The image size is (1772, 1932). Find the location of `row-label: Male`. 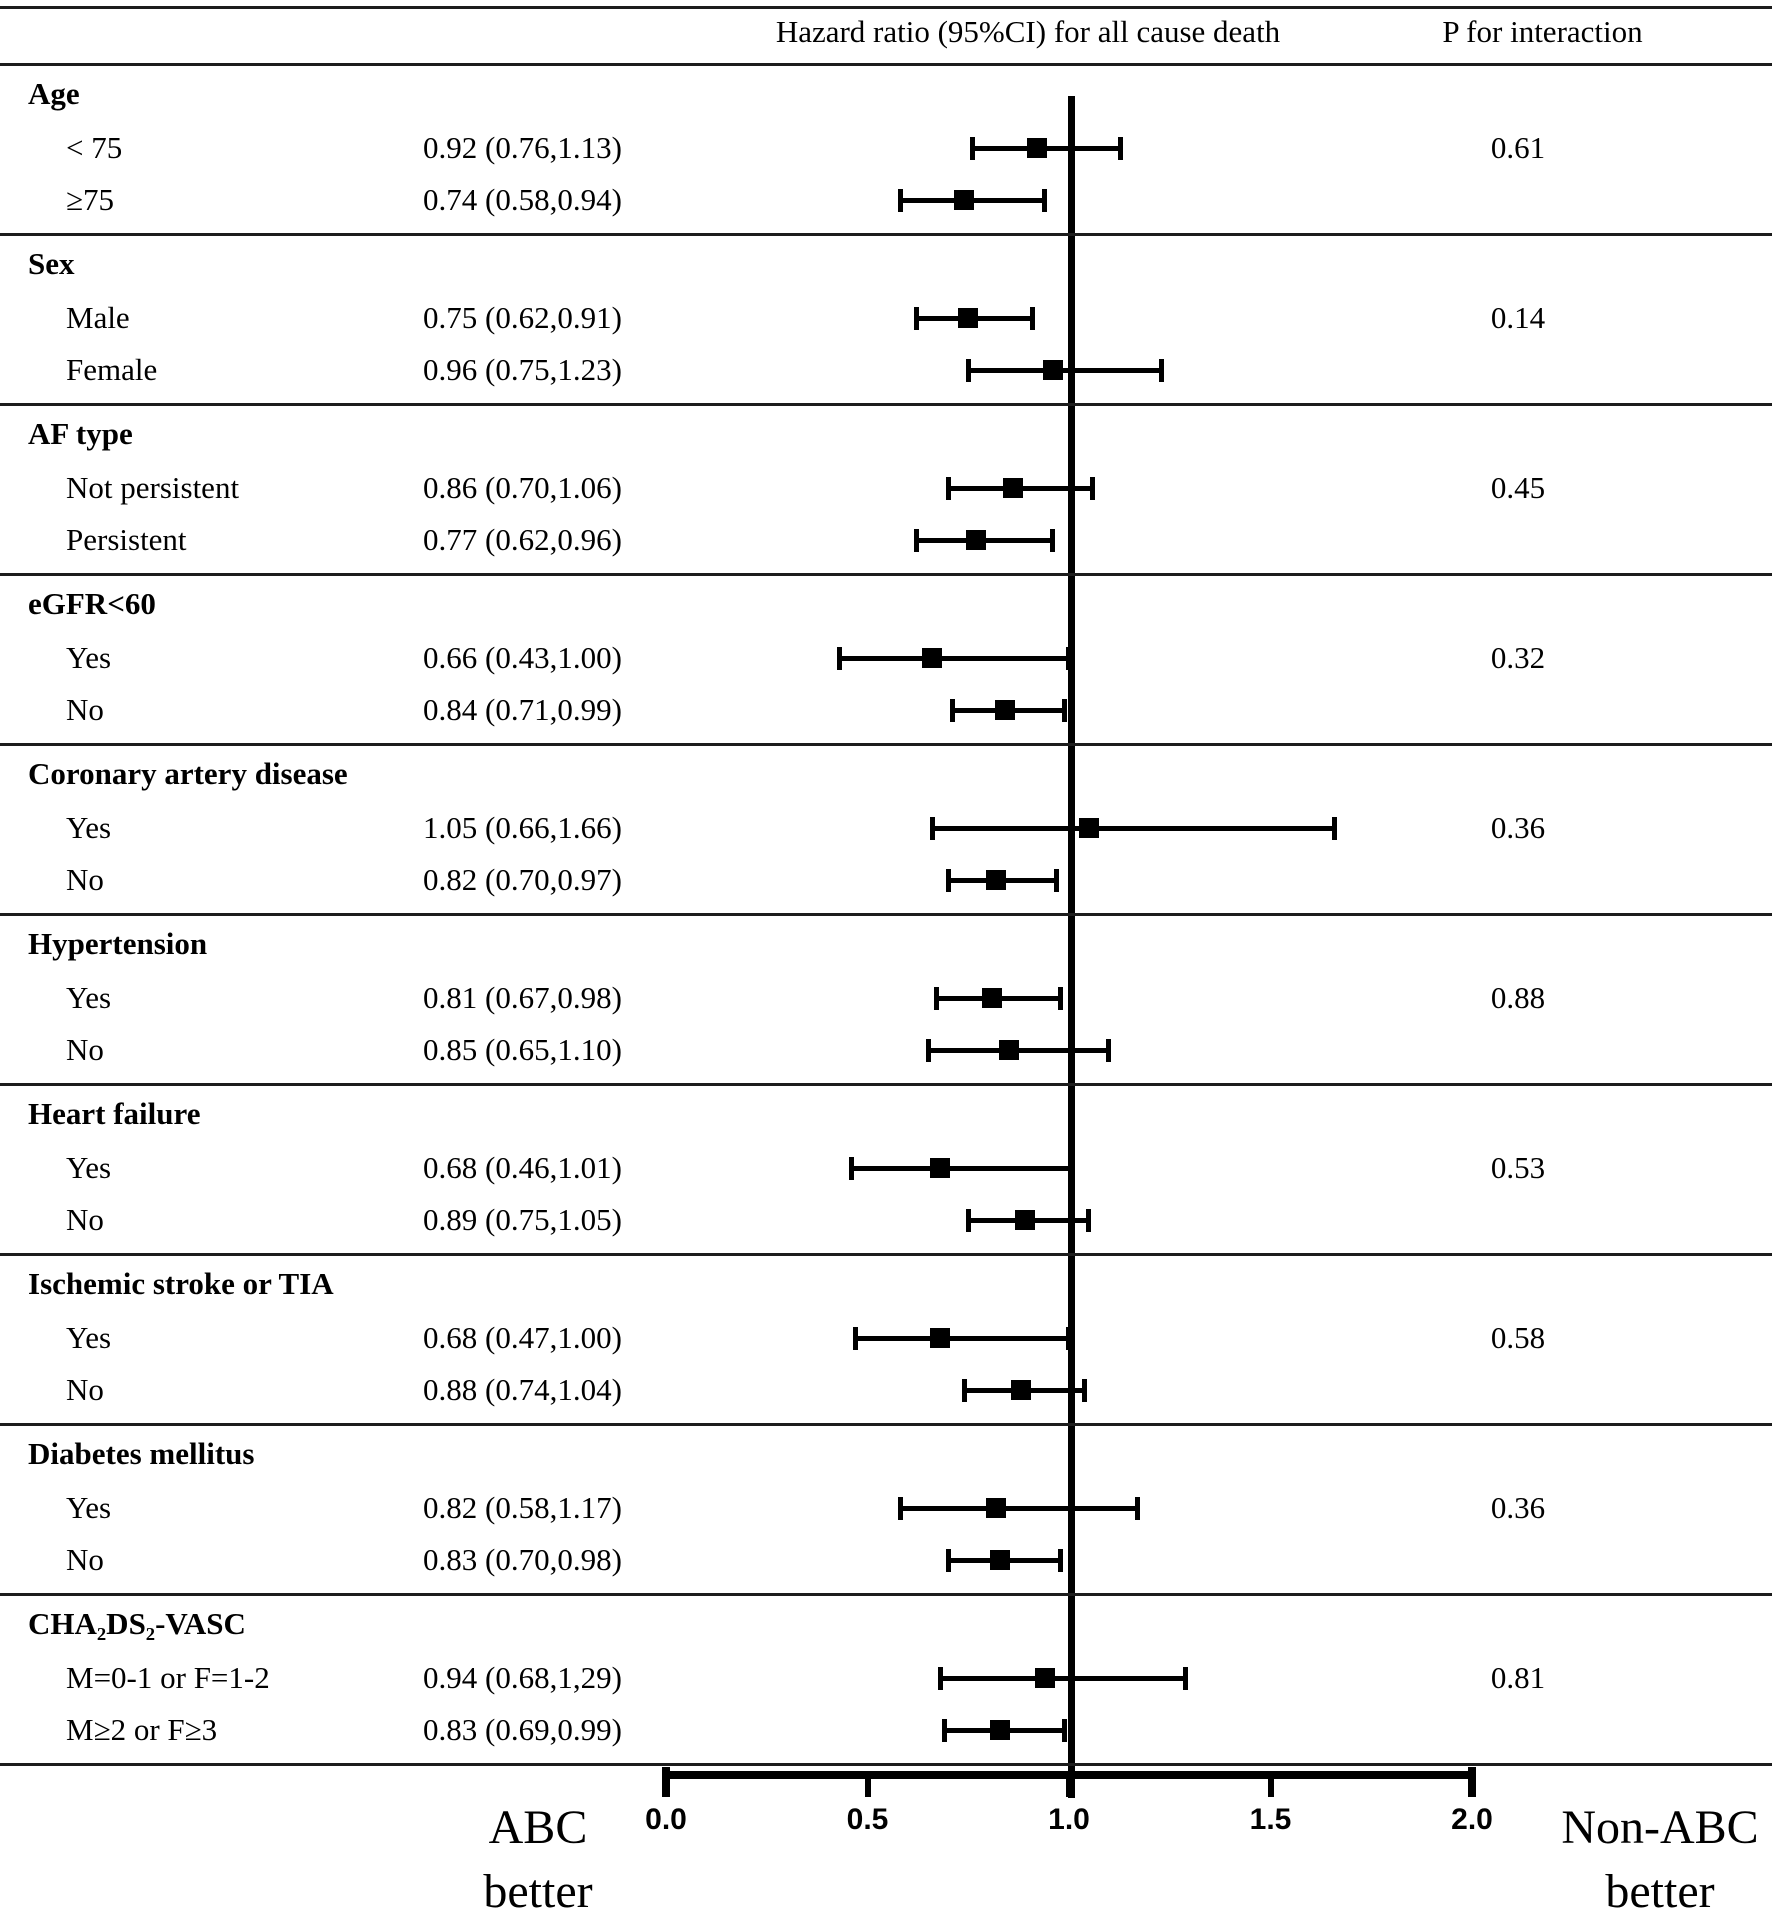

row-label: Male is located at coordinates (98, 317).